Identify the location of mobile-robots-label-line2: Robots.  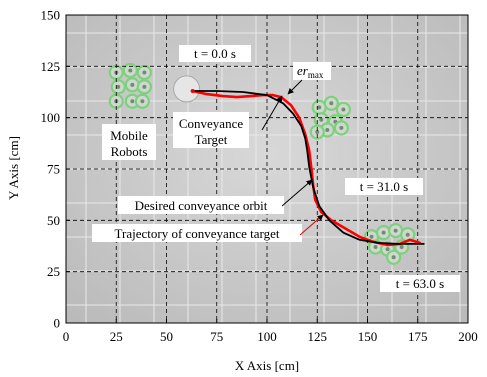
(129, 151).